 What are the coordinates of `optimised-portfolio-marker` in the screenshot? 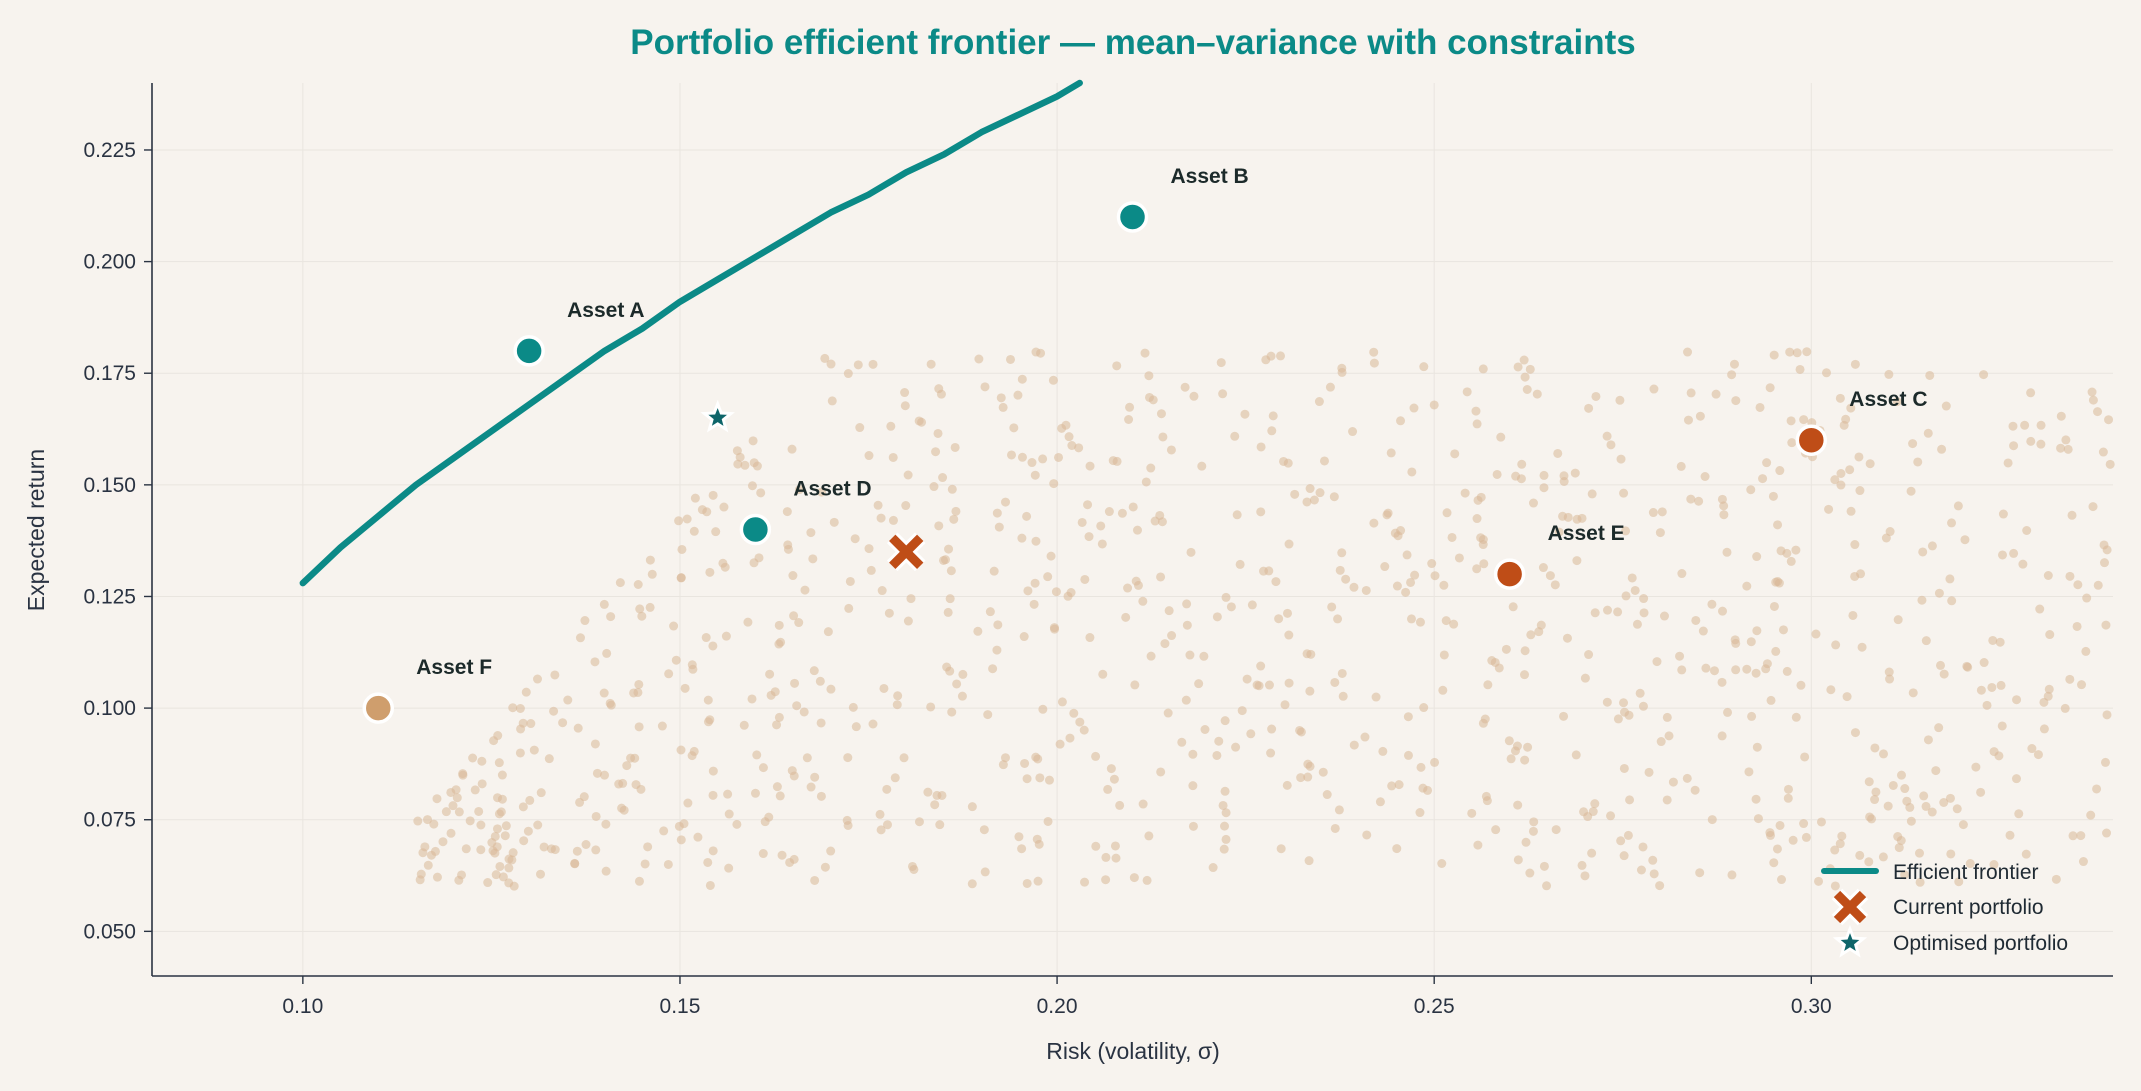 It's located at (717, 416).